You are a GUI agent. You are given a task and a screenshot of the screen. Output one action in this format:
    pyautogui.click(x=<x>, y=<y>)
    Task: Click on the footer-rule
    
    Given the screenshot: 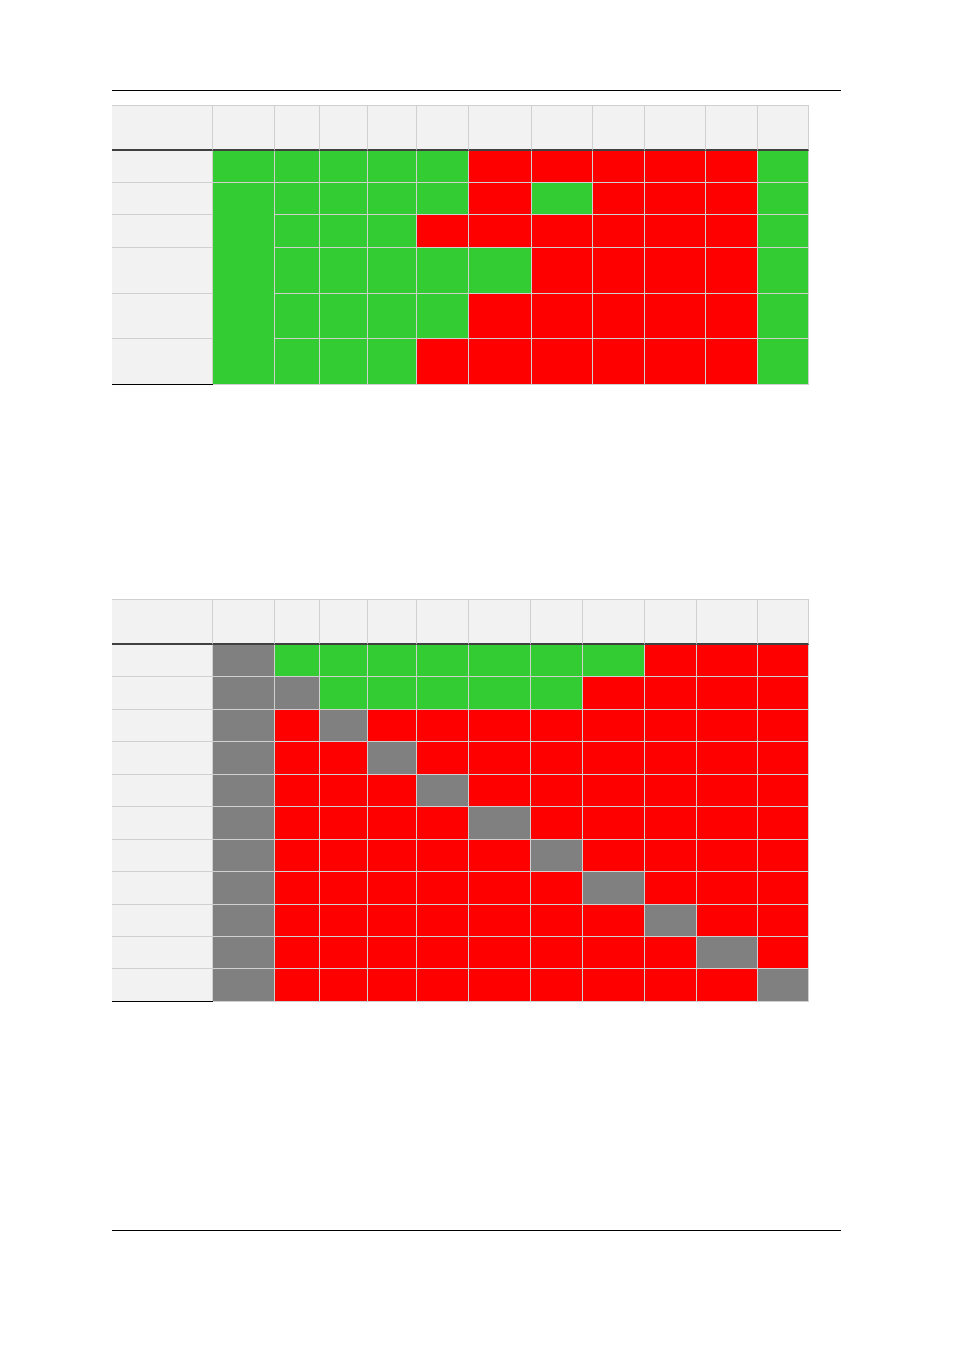 What is the action you would take?
    pyautogui.click(x=476, y=1230)
    